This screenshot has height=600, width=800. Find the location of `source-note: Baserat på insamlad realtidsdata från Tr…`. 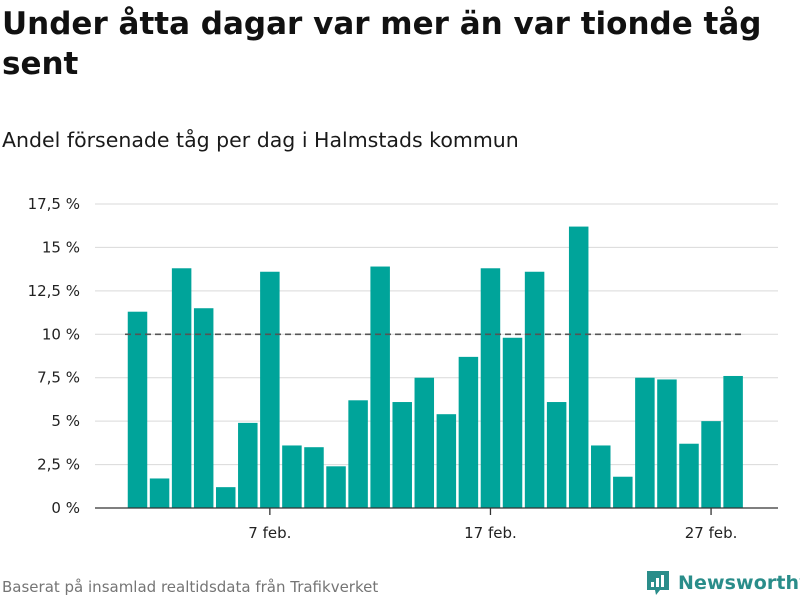

source-note: Baserat på insamlad realtidsdata från Tr… is located at coordinates (190, 587).